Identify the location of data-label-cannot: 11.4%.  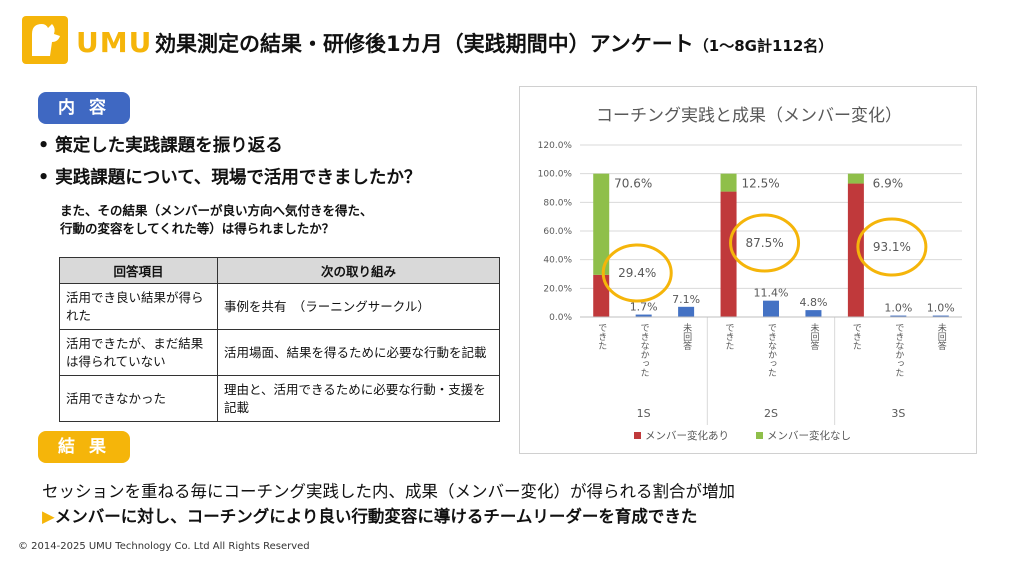
(771, 293).